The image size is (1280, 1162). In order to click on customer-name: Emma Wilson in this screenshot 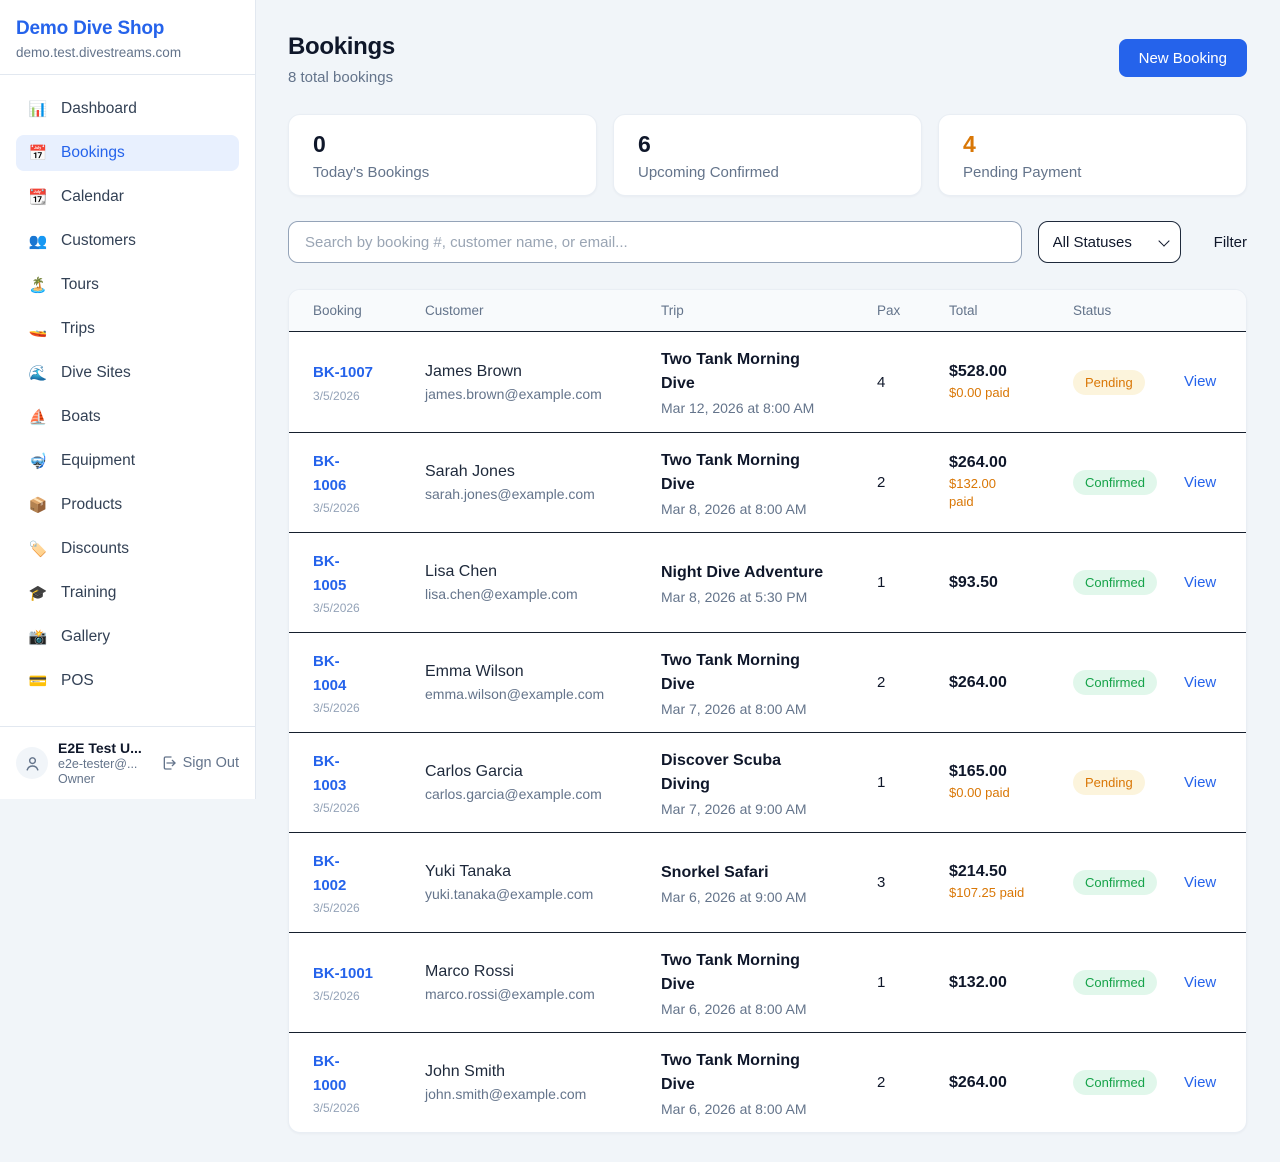, I will do `click(474, 671)`.